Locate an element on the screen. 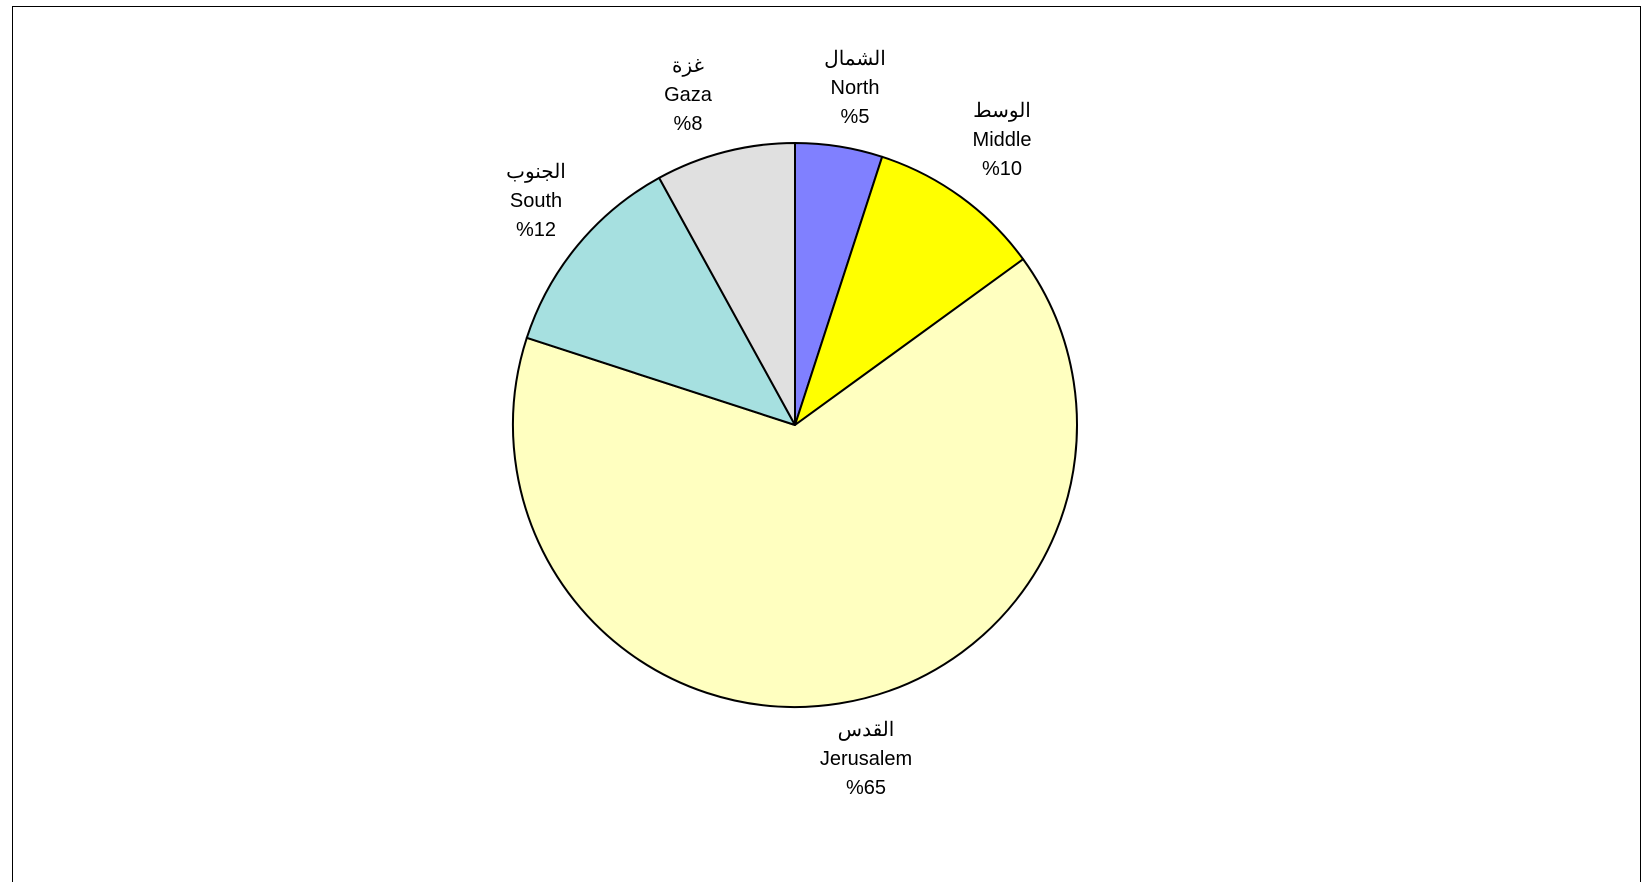 The width and height of the screenshot is (1643, 882). slice-label-ar-south: الجنوب is located at coordinates (536, 172).